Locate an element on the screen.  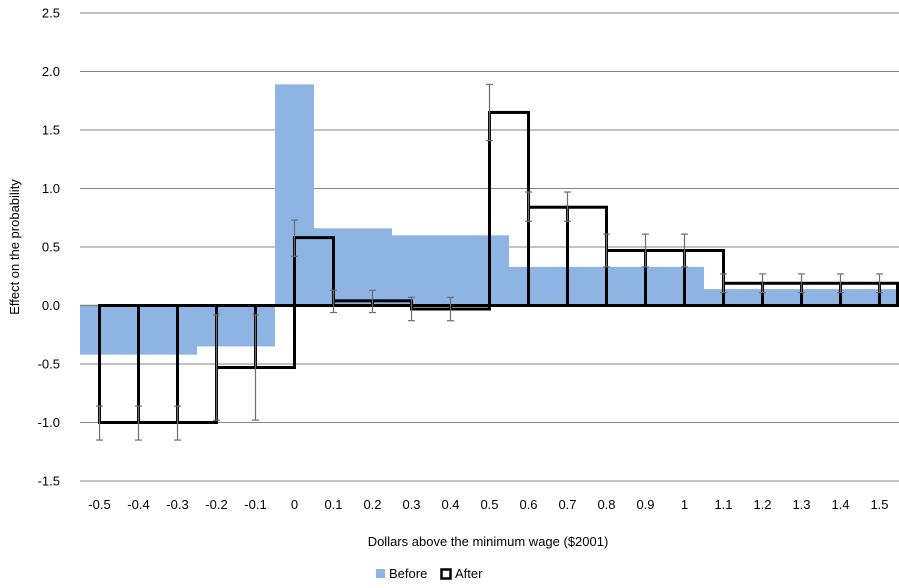
x-tick-label: 1.5 is located at coordinates (879, 504).